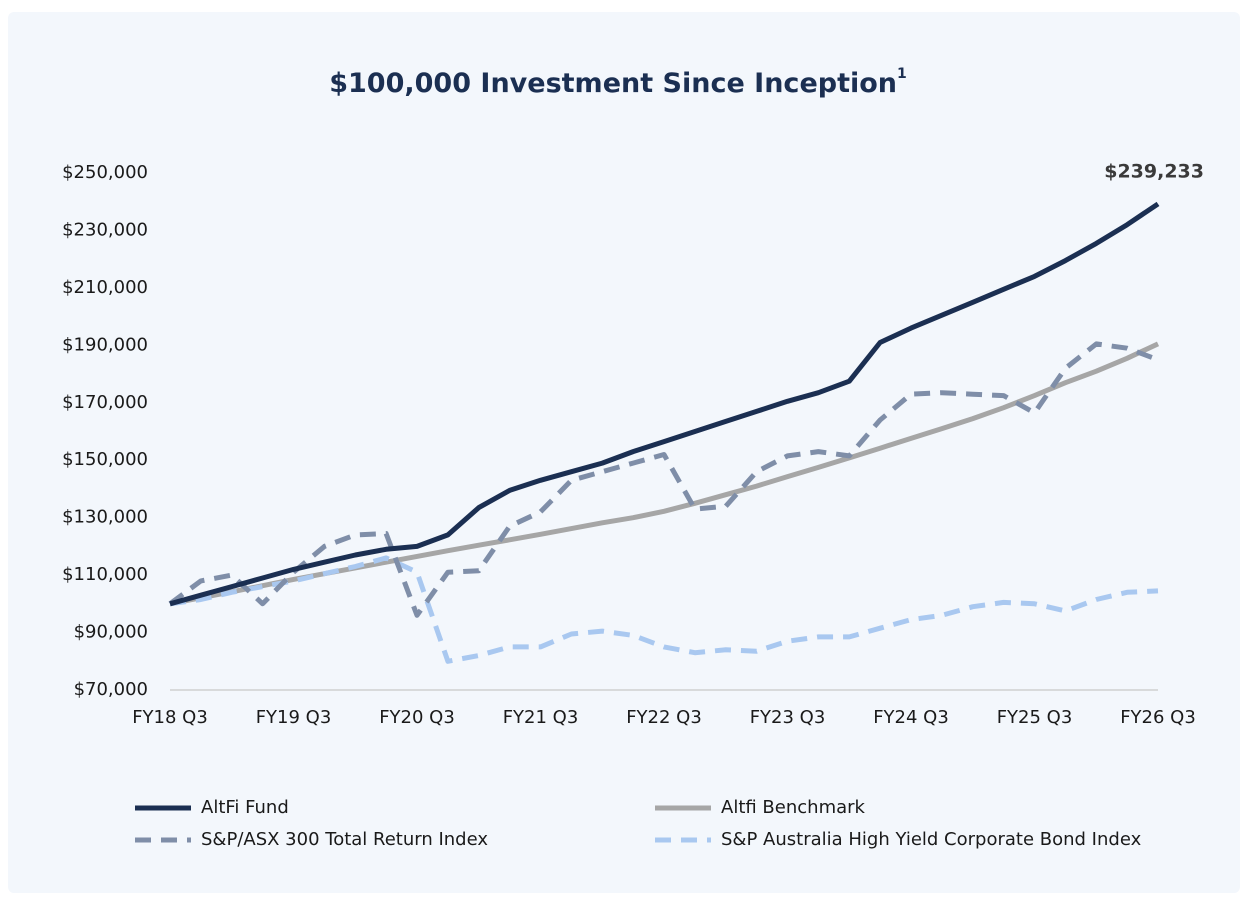 Image resolution: width=1247 pixels, height=903 pixels. Describe the element at coordinates (902, 74) in the screenshot. I see `title-note: 1` at that location.